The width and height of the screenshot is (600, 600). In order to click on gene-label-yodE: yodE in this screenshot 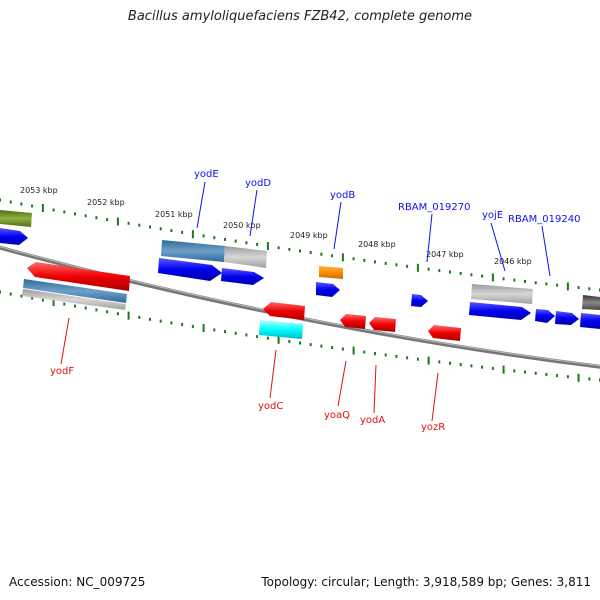, I will do `click(206, 174)`.